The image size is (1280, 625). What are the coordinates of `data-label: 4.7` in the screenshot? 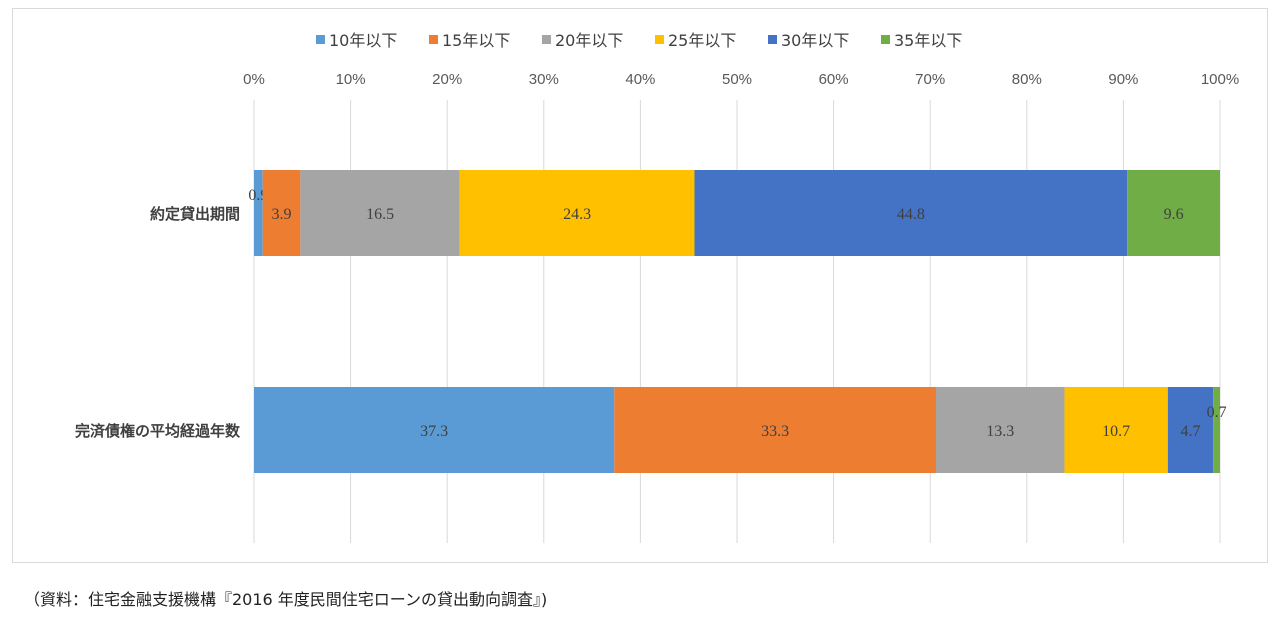 It's located at (1191, 431).